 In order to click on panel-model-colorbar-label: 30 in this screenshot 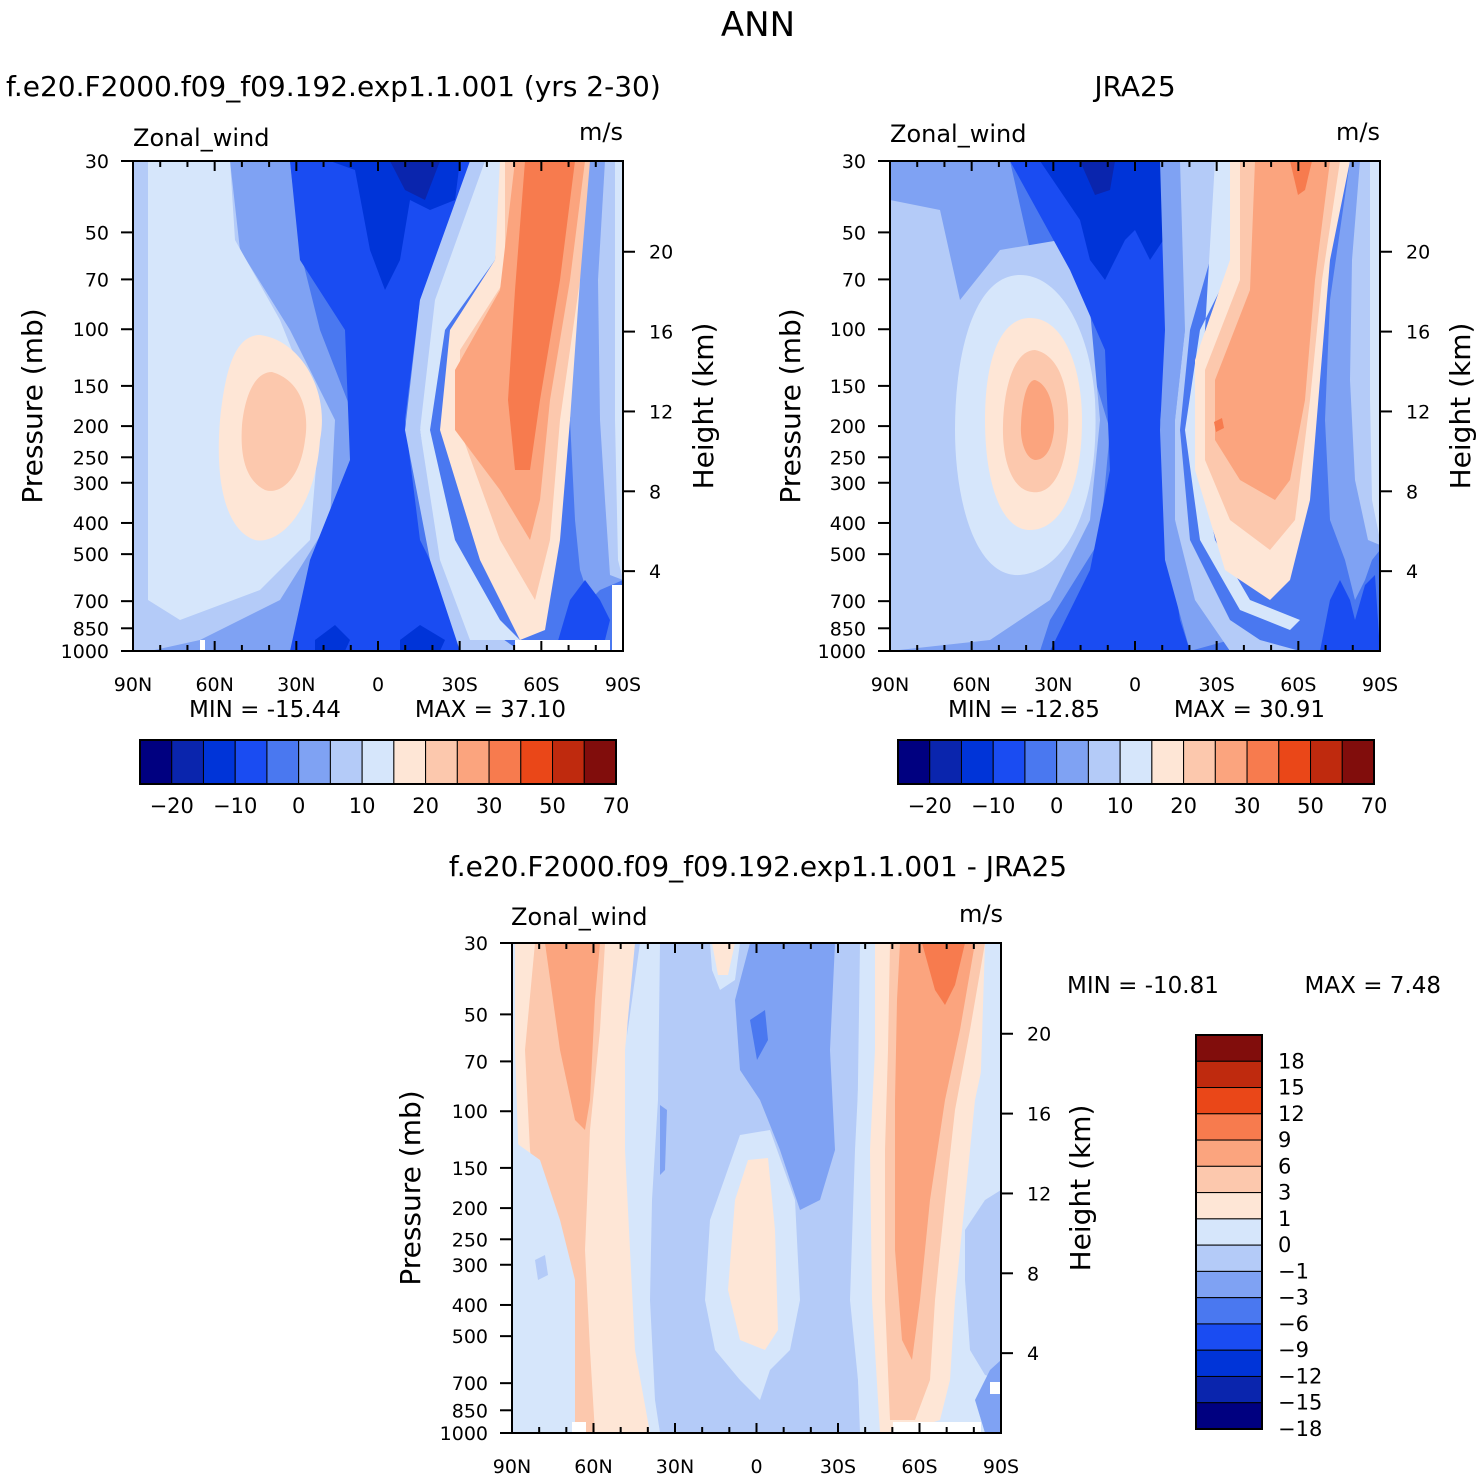, I will do `click(489, 806)`.